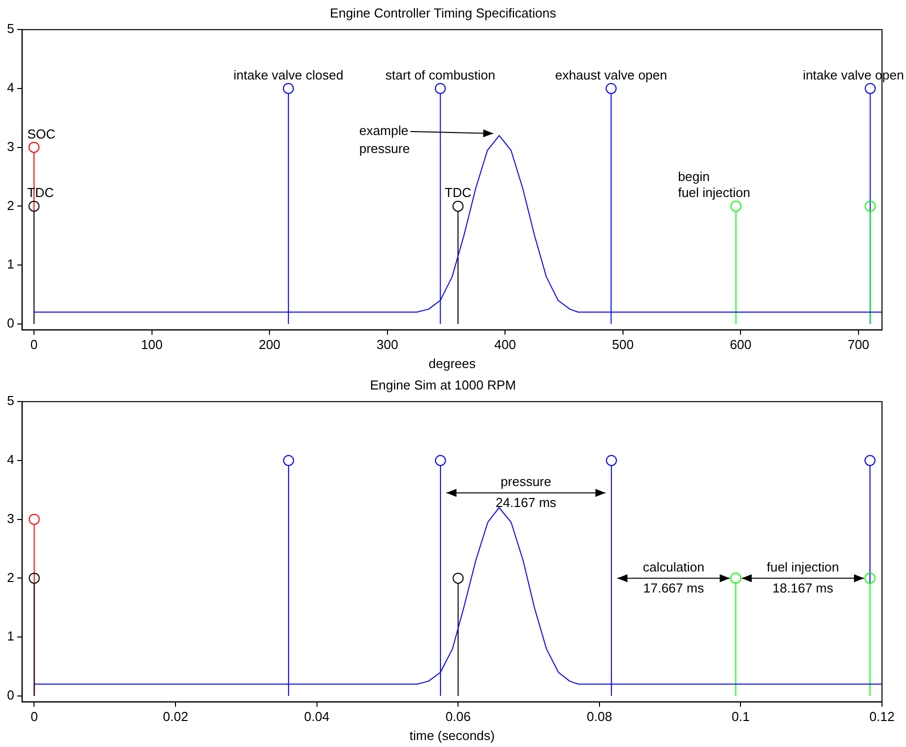 The image size is (906, 747). I want to click on x-axis-title: time (seconds), so click(452, 735).